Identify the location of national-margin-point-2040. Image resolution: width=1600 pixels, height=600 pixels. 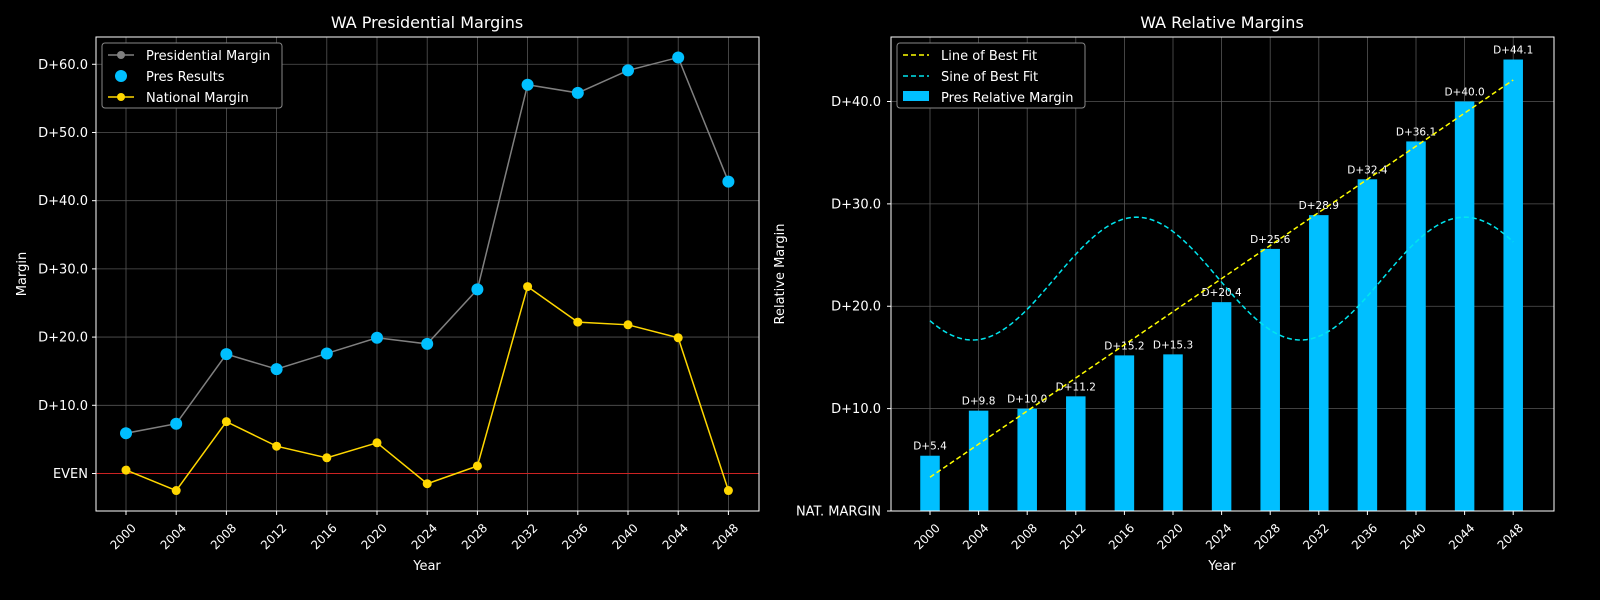
(628, 325).